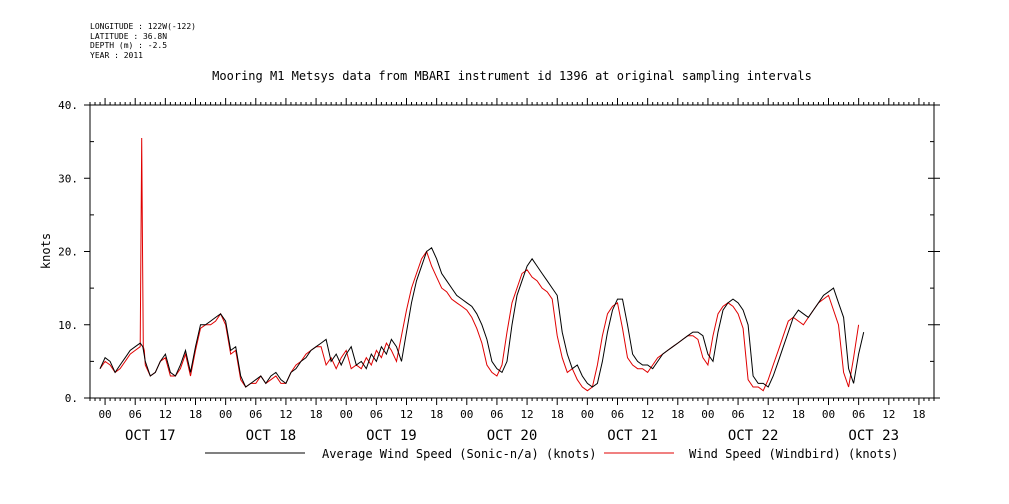  What do you see at coordinates (459, 454) in the screenshot?
I see `legend-label: Average Wind Speed (Sonic-n/a) (knots)` at bounding box center [459, 454].